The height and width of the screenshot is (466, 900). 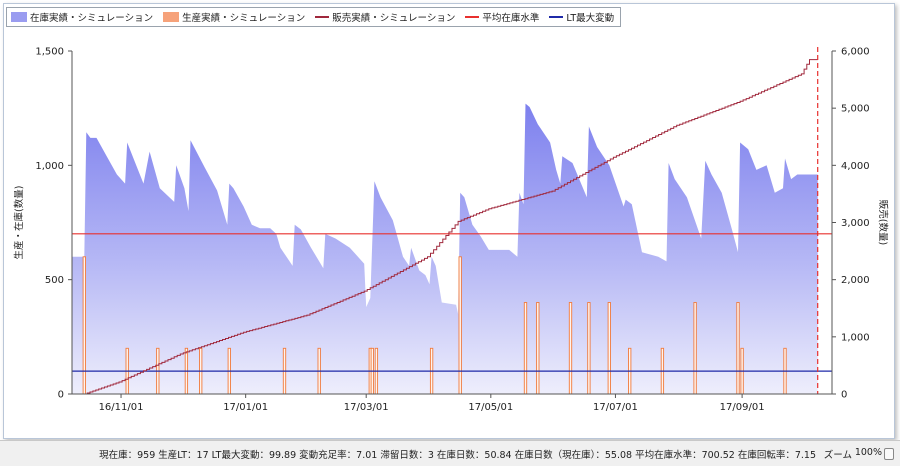 I want to click on x-tick-label: 17/01/01, so click(x=245, y=407).